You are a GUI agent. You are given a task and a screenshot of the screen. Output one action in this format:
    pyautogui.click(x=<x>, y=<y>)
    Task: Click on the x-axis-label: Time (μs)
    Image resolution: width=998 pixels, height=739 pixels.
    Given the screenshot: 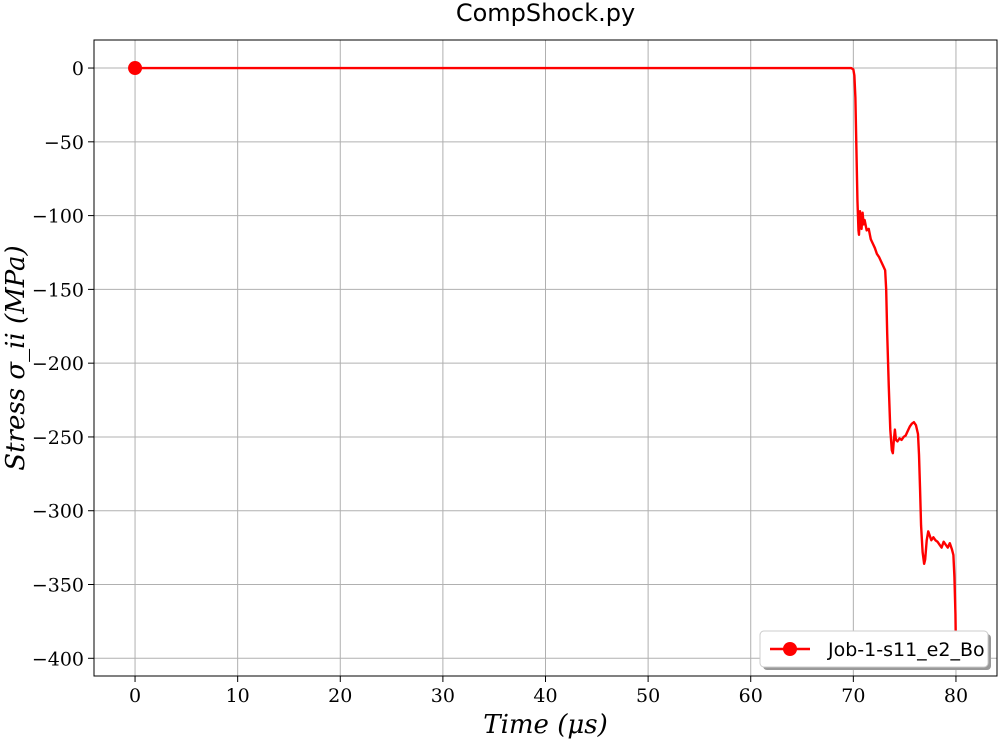 What is the action you would take?
    pyautogui.click(x=545, y=724)
    